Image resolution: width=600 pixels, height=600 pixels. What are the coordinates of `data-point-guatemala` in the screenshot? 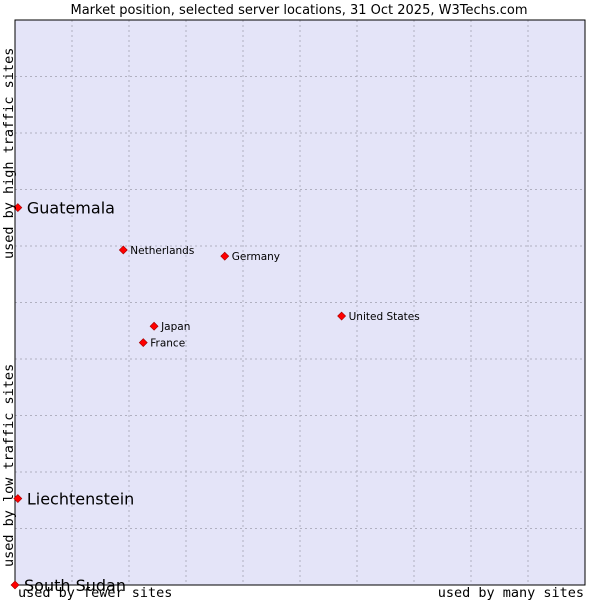 It's located at (18, 208).